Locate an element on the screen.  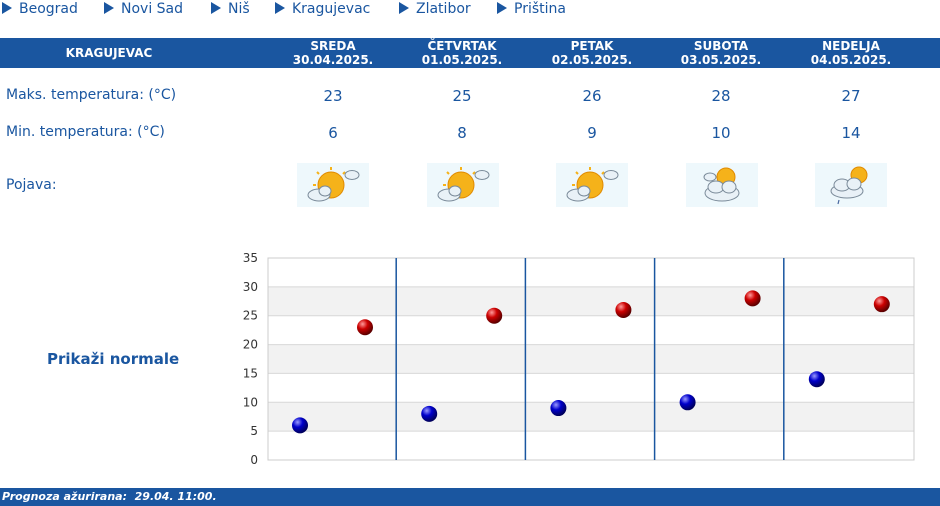
day-header: ČETVRTAK 01.05.2025. is located at coordinates (462, 53).